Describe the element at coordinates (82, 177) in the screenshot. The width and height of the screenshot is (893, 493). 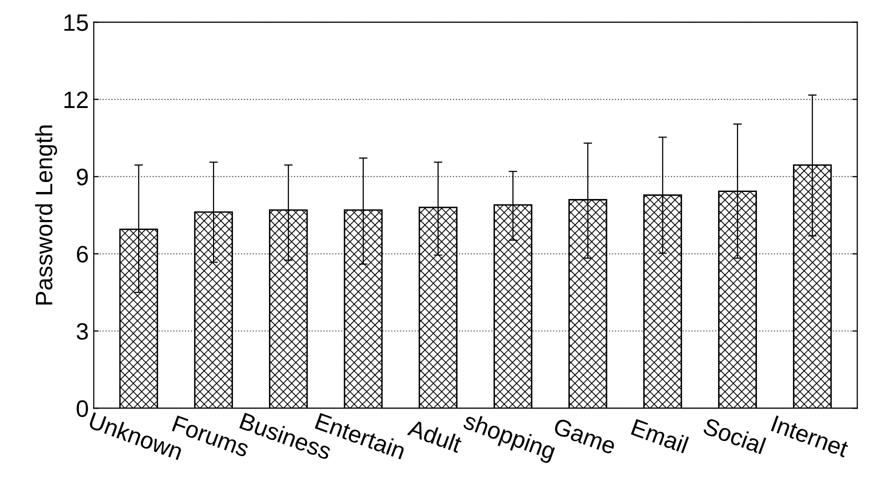
I see `y-tick-label: 9` at that location.